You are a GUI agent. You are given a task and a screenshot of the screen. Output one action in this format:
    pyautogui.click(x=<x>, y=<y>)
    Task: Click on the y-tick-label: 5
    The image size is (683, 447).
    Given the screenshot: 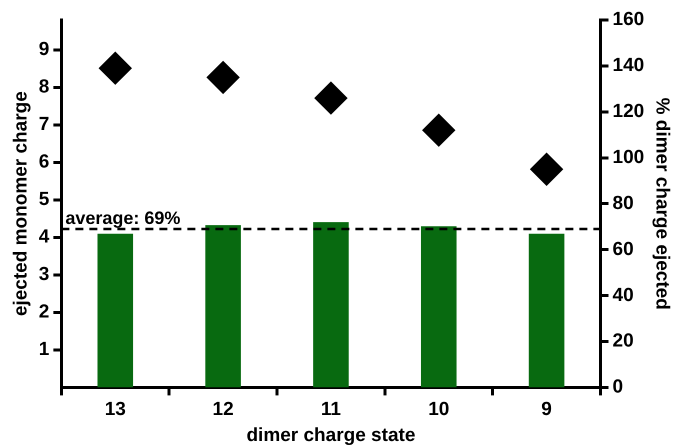 What is the action you would take?
    pyautogui.click(x=44, y=199)
    